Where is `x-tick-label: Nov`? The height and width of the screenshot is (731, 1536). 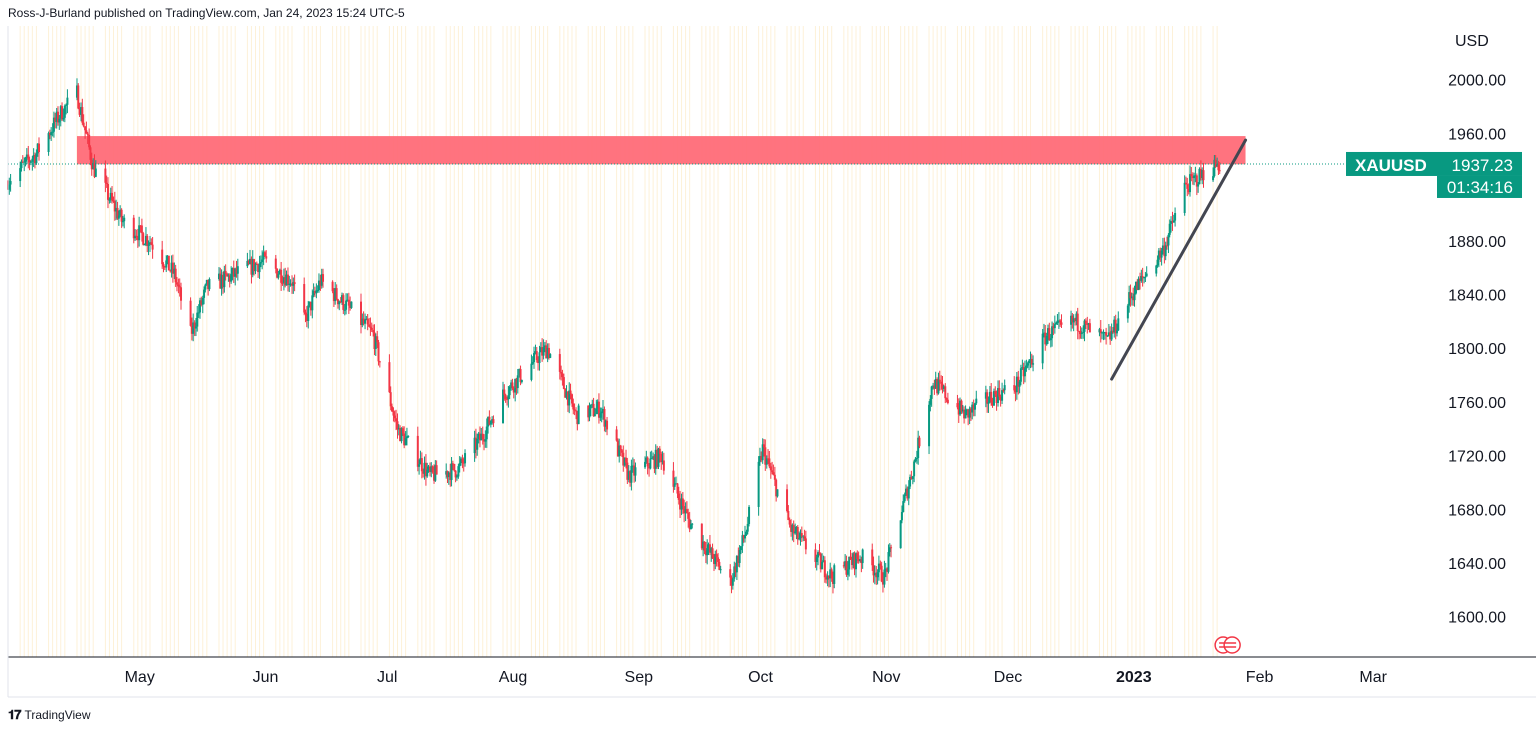 x-tick-label: Nov is located at coordinates (886, 677).